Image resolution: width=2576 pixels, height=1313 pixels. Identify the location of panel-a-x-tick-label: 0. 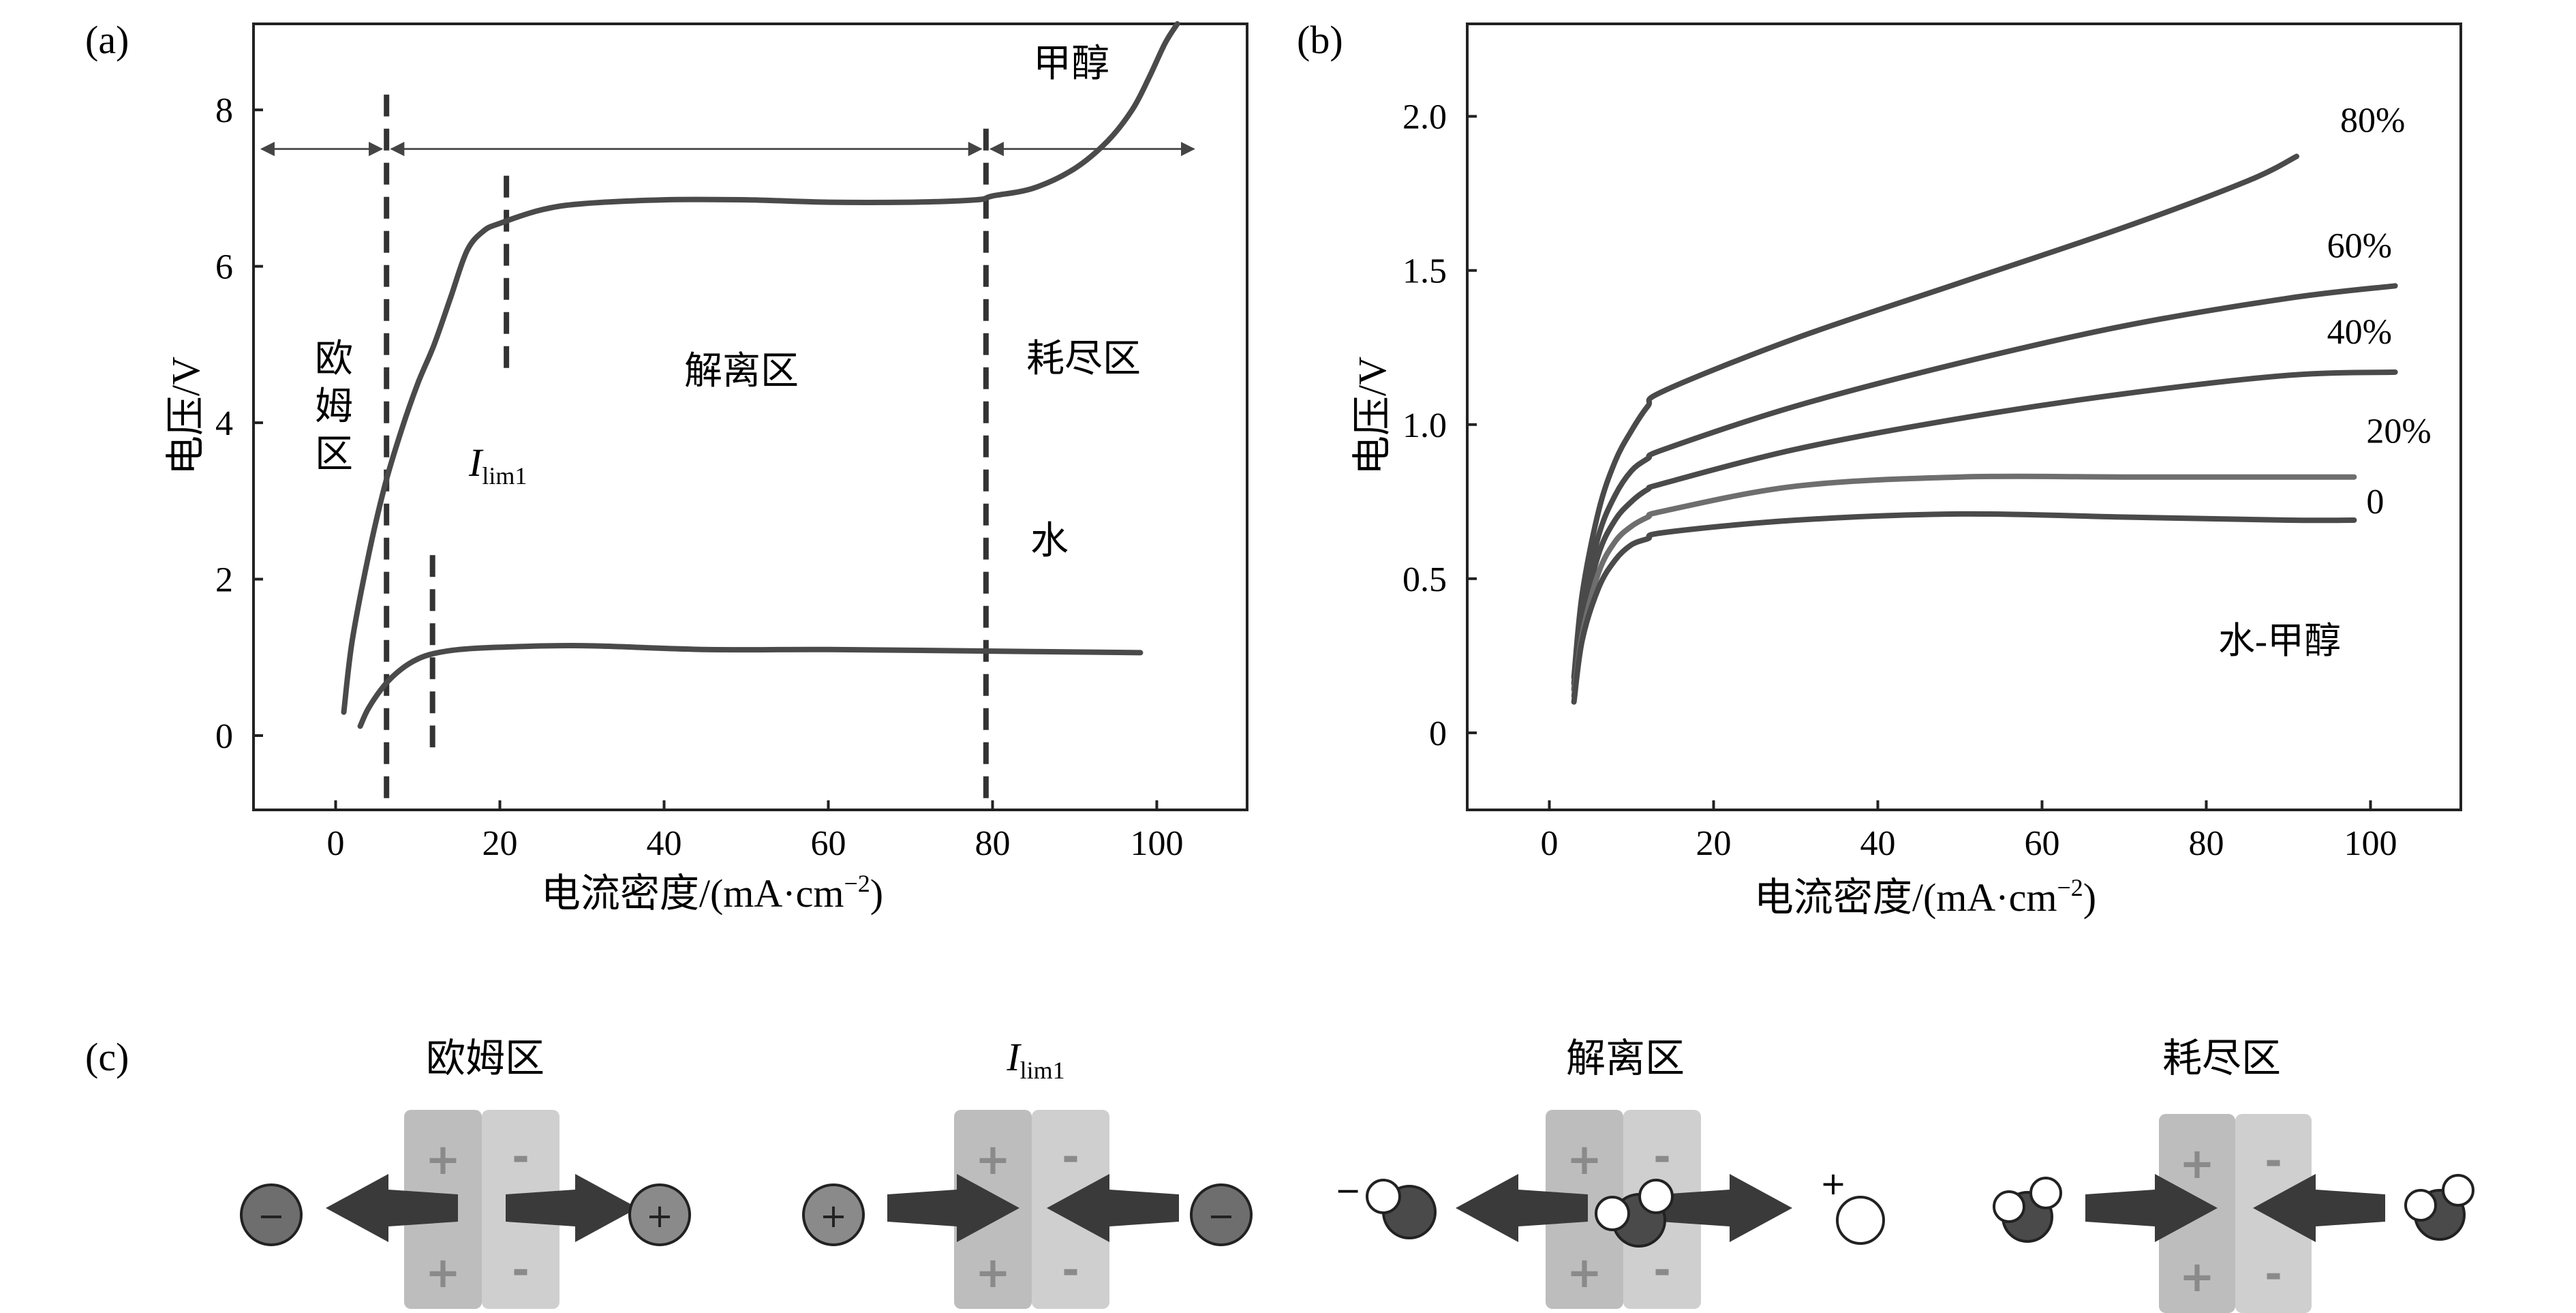
(335, 843).